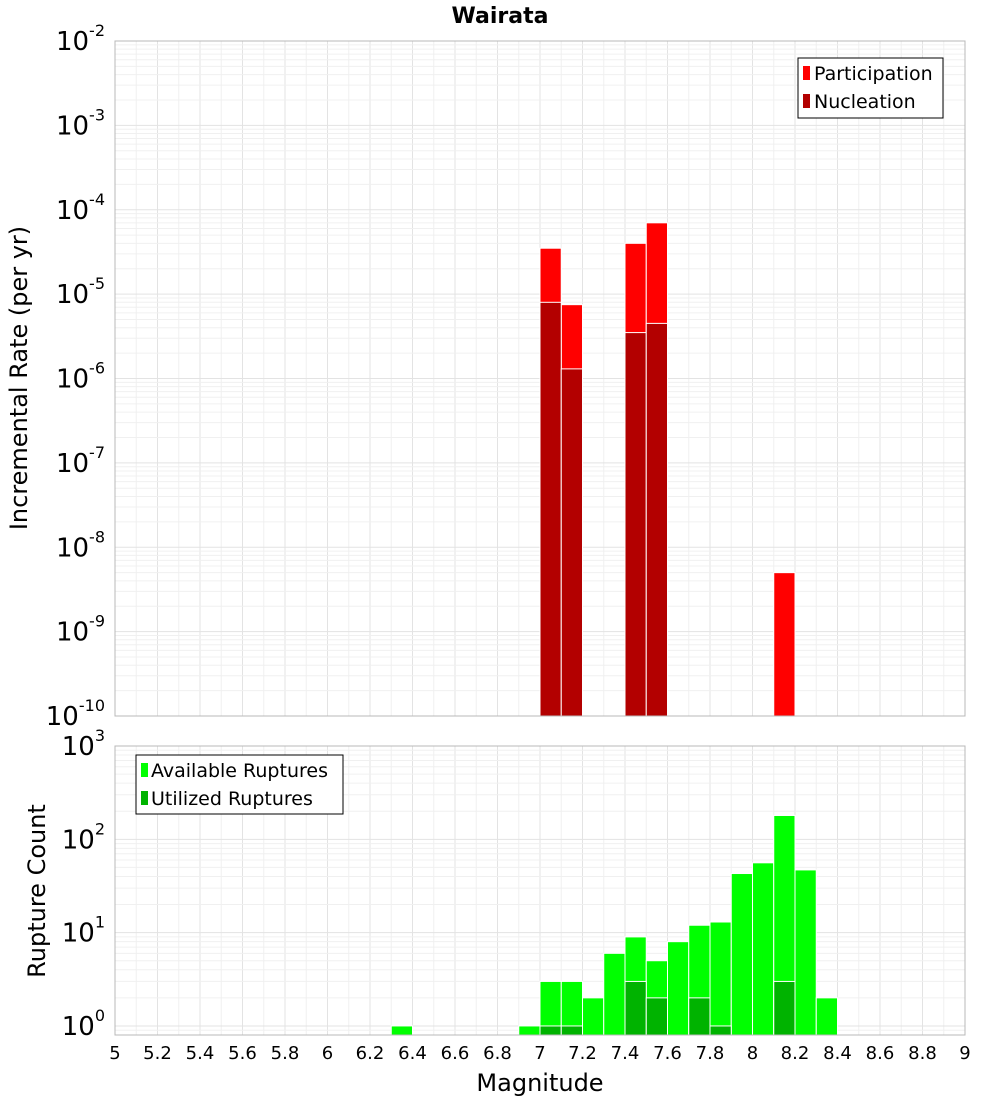 Image resolution: width=1000 pixels, height=1100 pixels. What do you see at coordinates (370, 1053) in the screenshot?
I see `magnitude-x-tick-label: 6.2` at bounding box center [370, 1053].